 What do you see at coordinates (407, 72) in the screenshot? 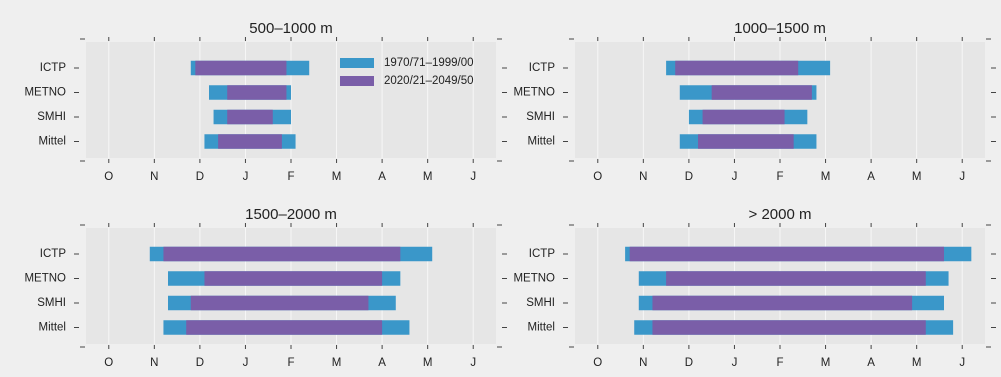
I see `legend: 1970/71–1999/00 2020/21–2049/50` at bounding box center [407, 72].